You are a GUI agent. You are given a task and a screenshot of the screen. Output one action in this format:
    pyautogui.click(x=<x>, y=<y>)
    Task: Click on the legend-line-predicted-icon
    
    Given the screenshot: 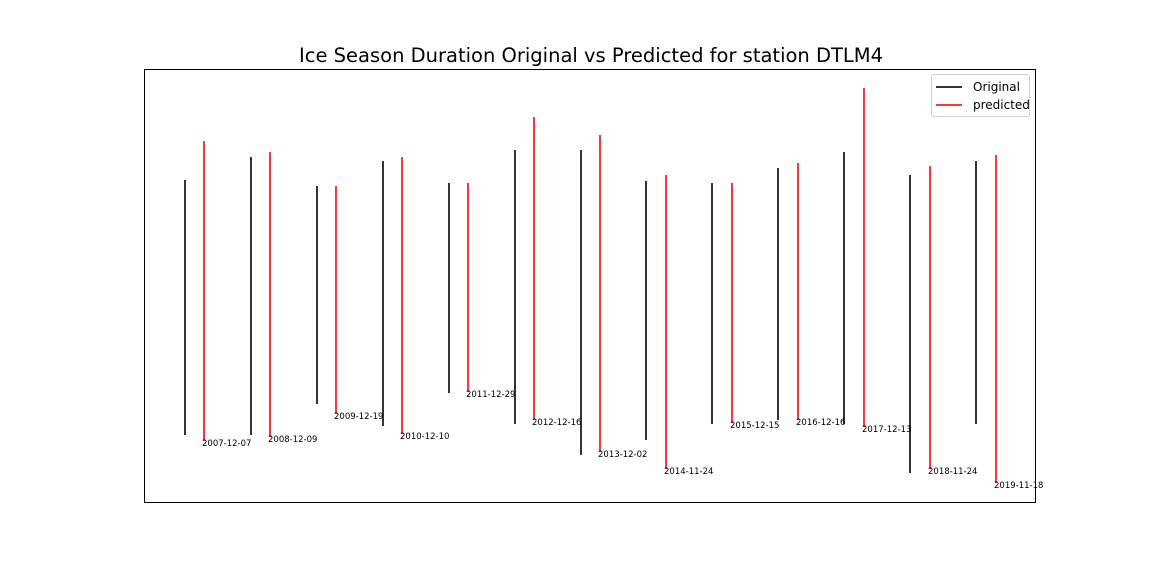 What is the action you would take?
    pyautogui.click(x=949, y=105)
    